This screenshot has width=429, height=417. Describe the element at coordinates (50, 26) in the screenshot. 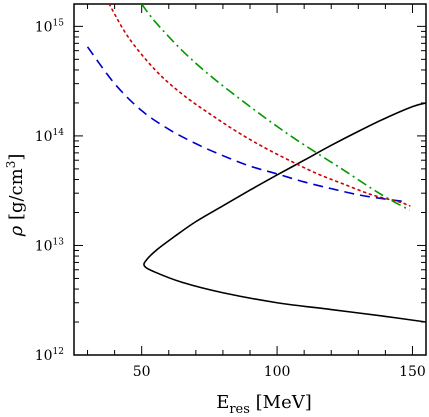

I see `y-tick-label: 1015` at that location.